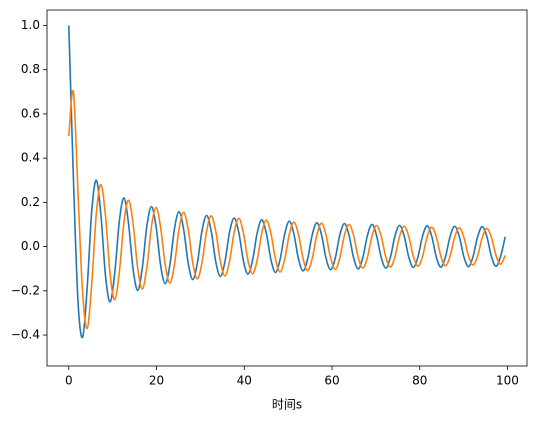 This screenshot has width=538, height=423. Describe the element at coordinates (30, 25) in the screenshot. I see `y-tick-label: 1.0` at that location.